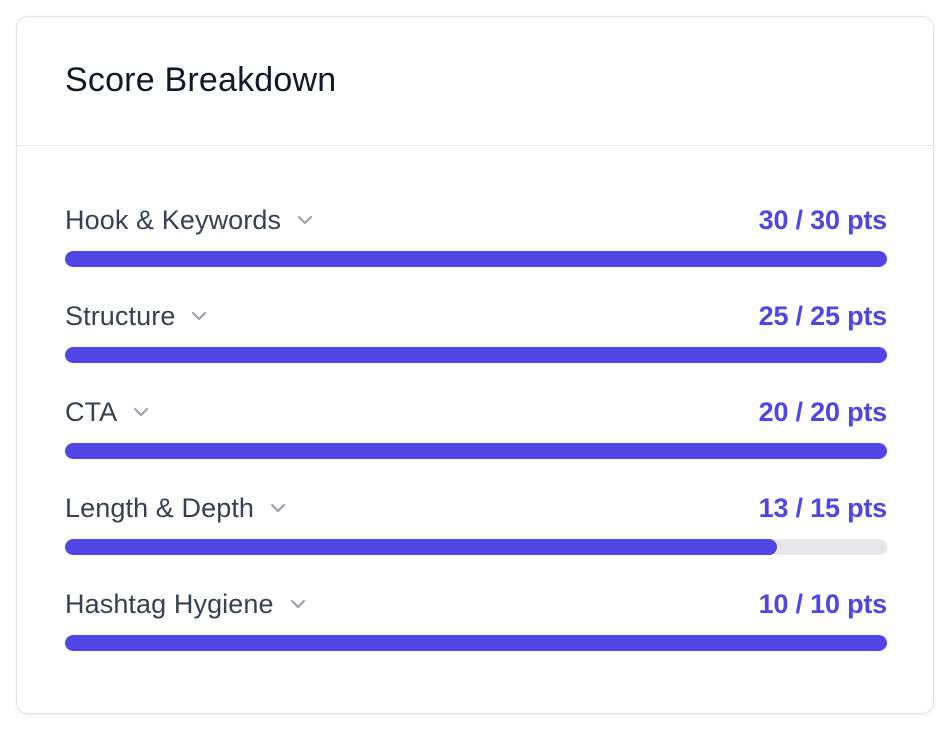 The image size is (952, 732). Describe the element at coordinates (173, 219) in the screenshot. I see `row-label: Hook & Keywords` at that location.